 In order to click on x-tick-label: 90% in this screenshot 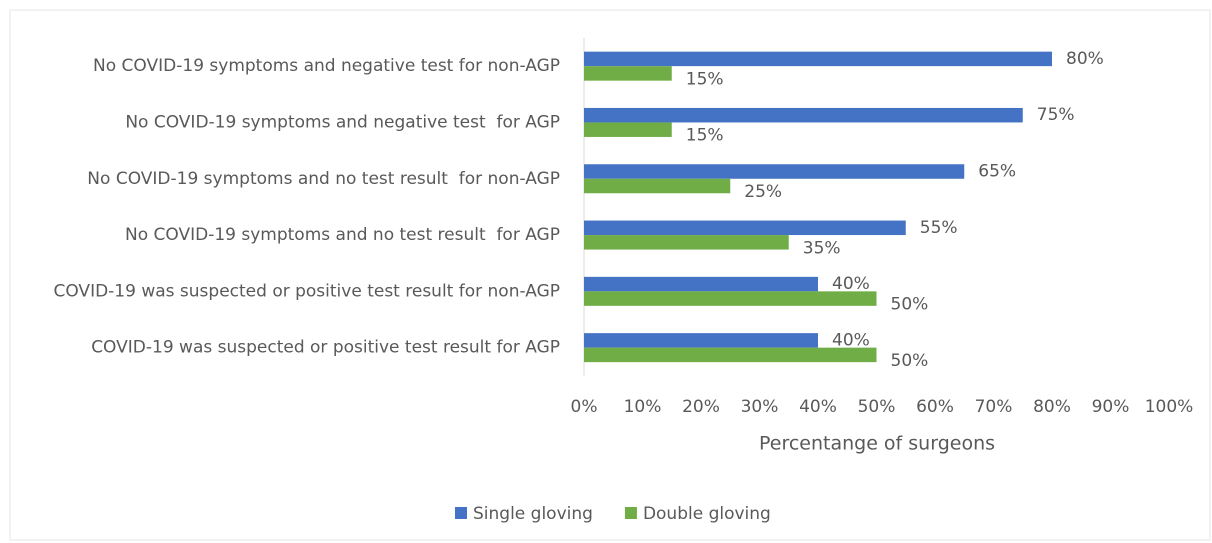, I will do `click(1111, 407)`.